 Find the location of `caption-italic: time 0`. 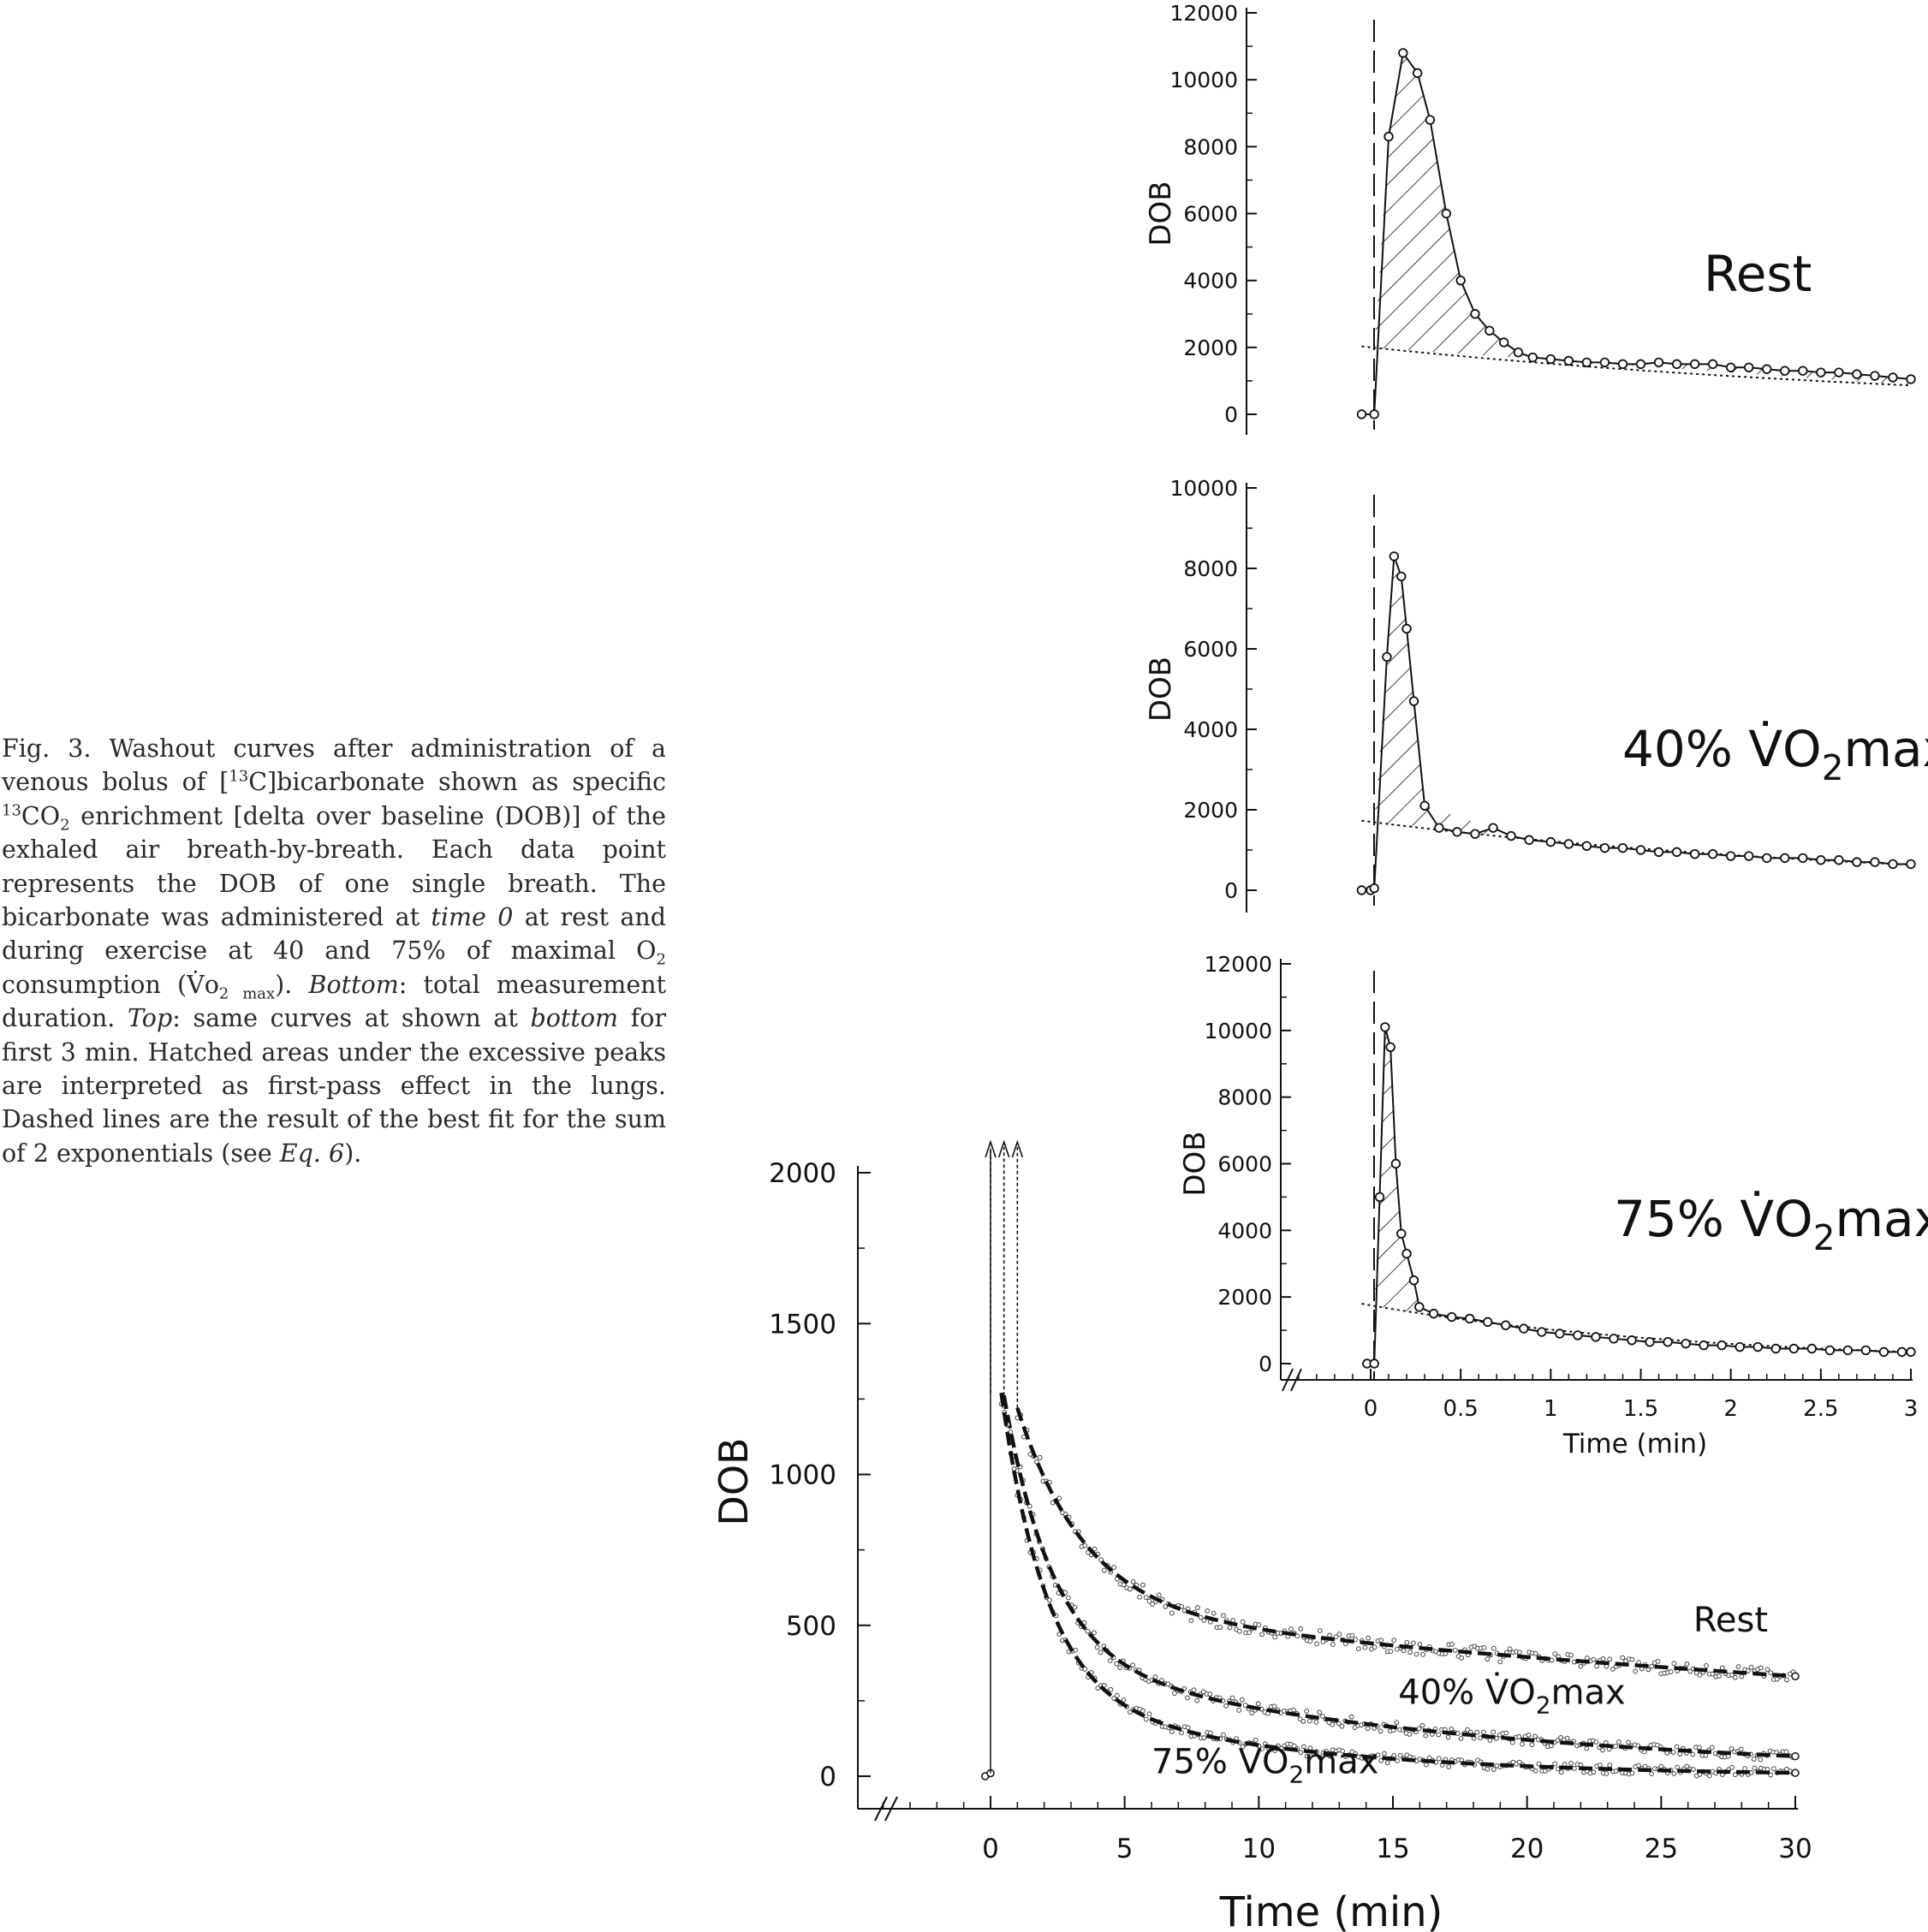

caption-italic: time 0 is located at coordinates (473, 917).